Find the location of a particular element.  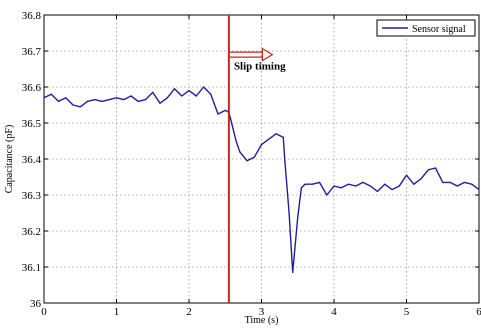

y-tick-label: 36.4 is located at coordinates (32, 160).